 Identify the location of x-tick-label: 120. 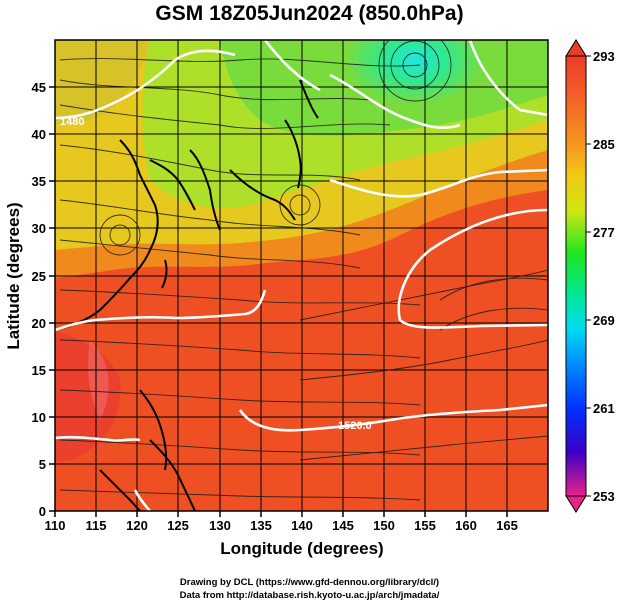
(137, 525).